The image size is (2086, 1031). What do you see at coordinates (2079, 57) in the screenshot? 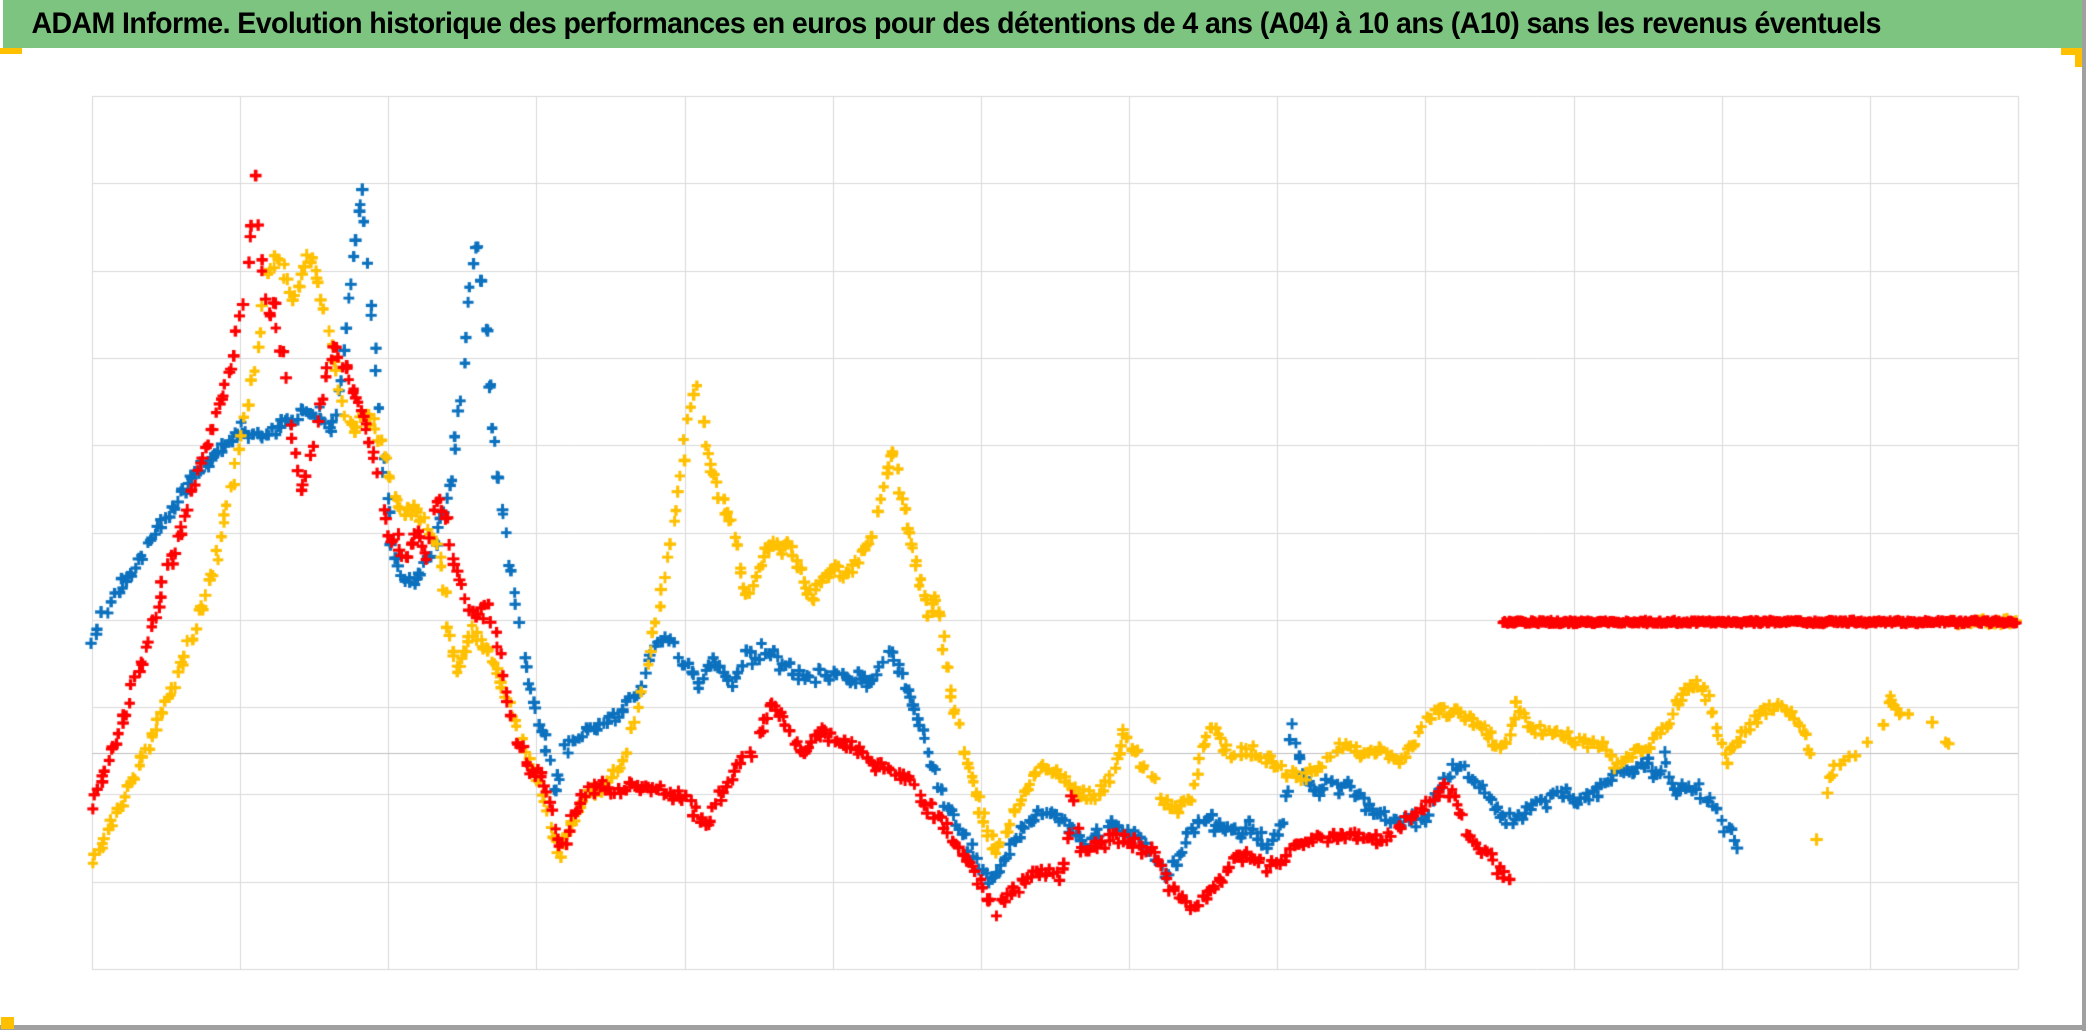
I see `accent-corner-right-vertical` at bounding box center [2079, 57].